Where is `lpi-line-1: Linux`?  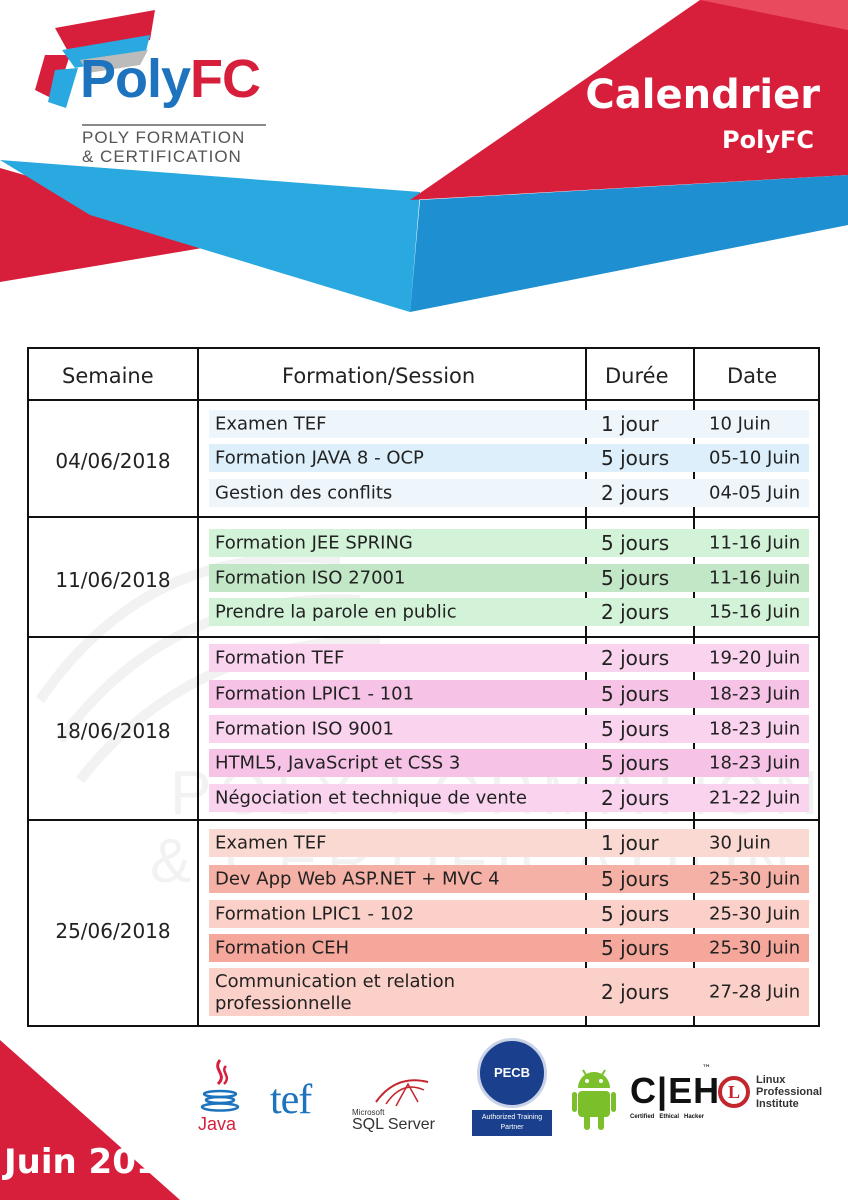
lpi-line-1: Linux is located at coordinates (771, 1080).